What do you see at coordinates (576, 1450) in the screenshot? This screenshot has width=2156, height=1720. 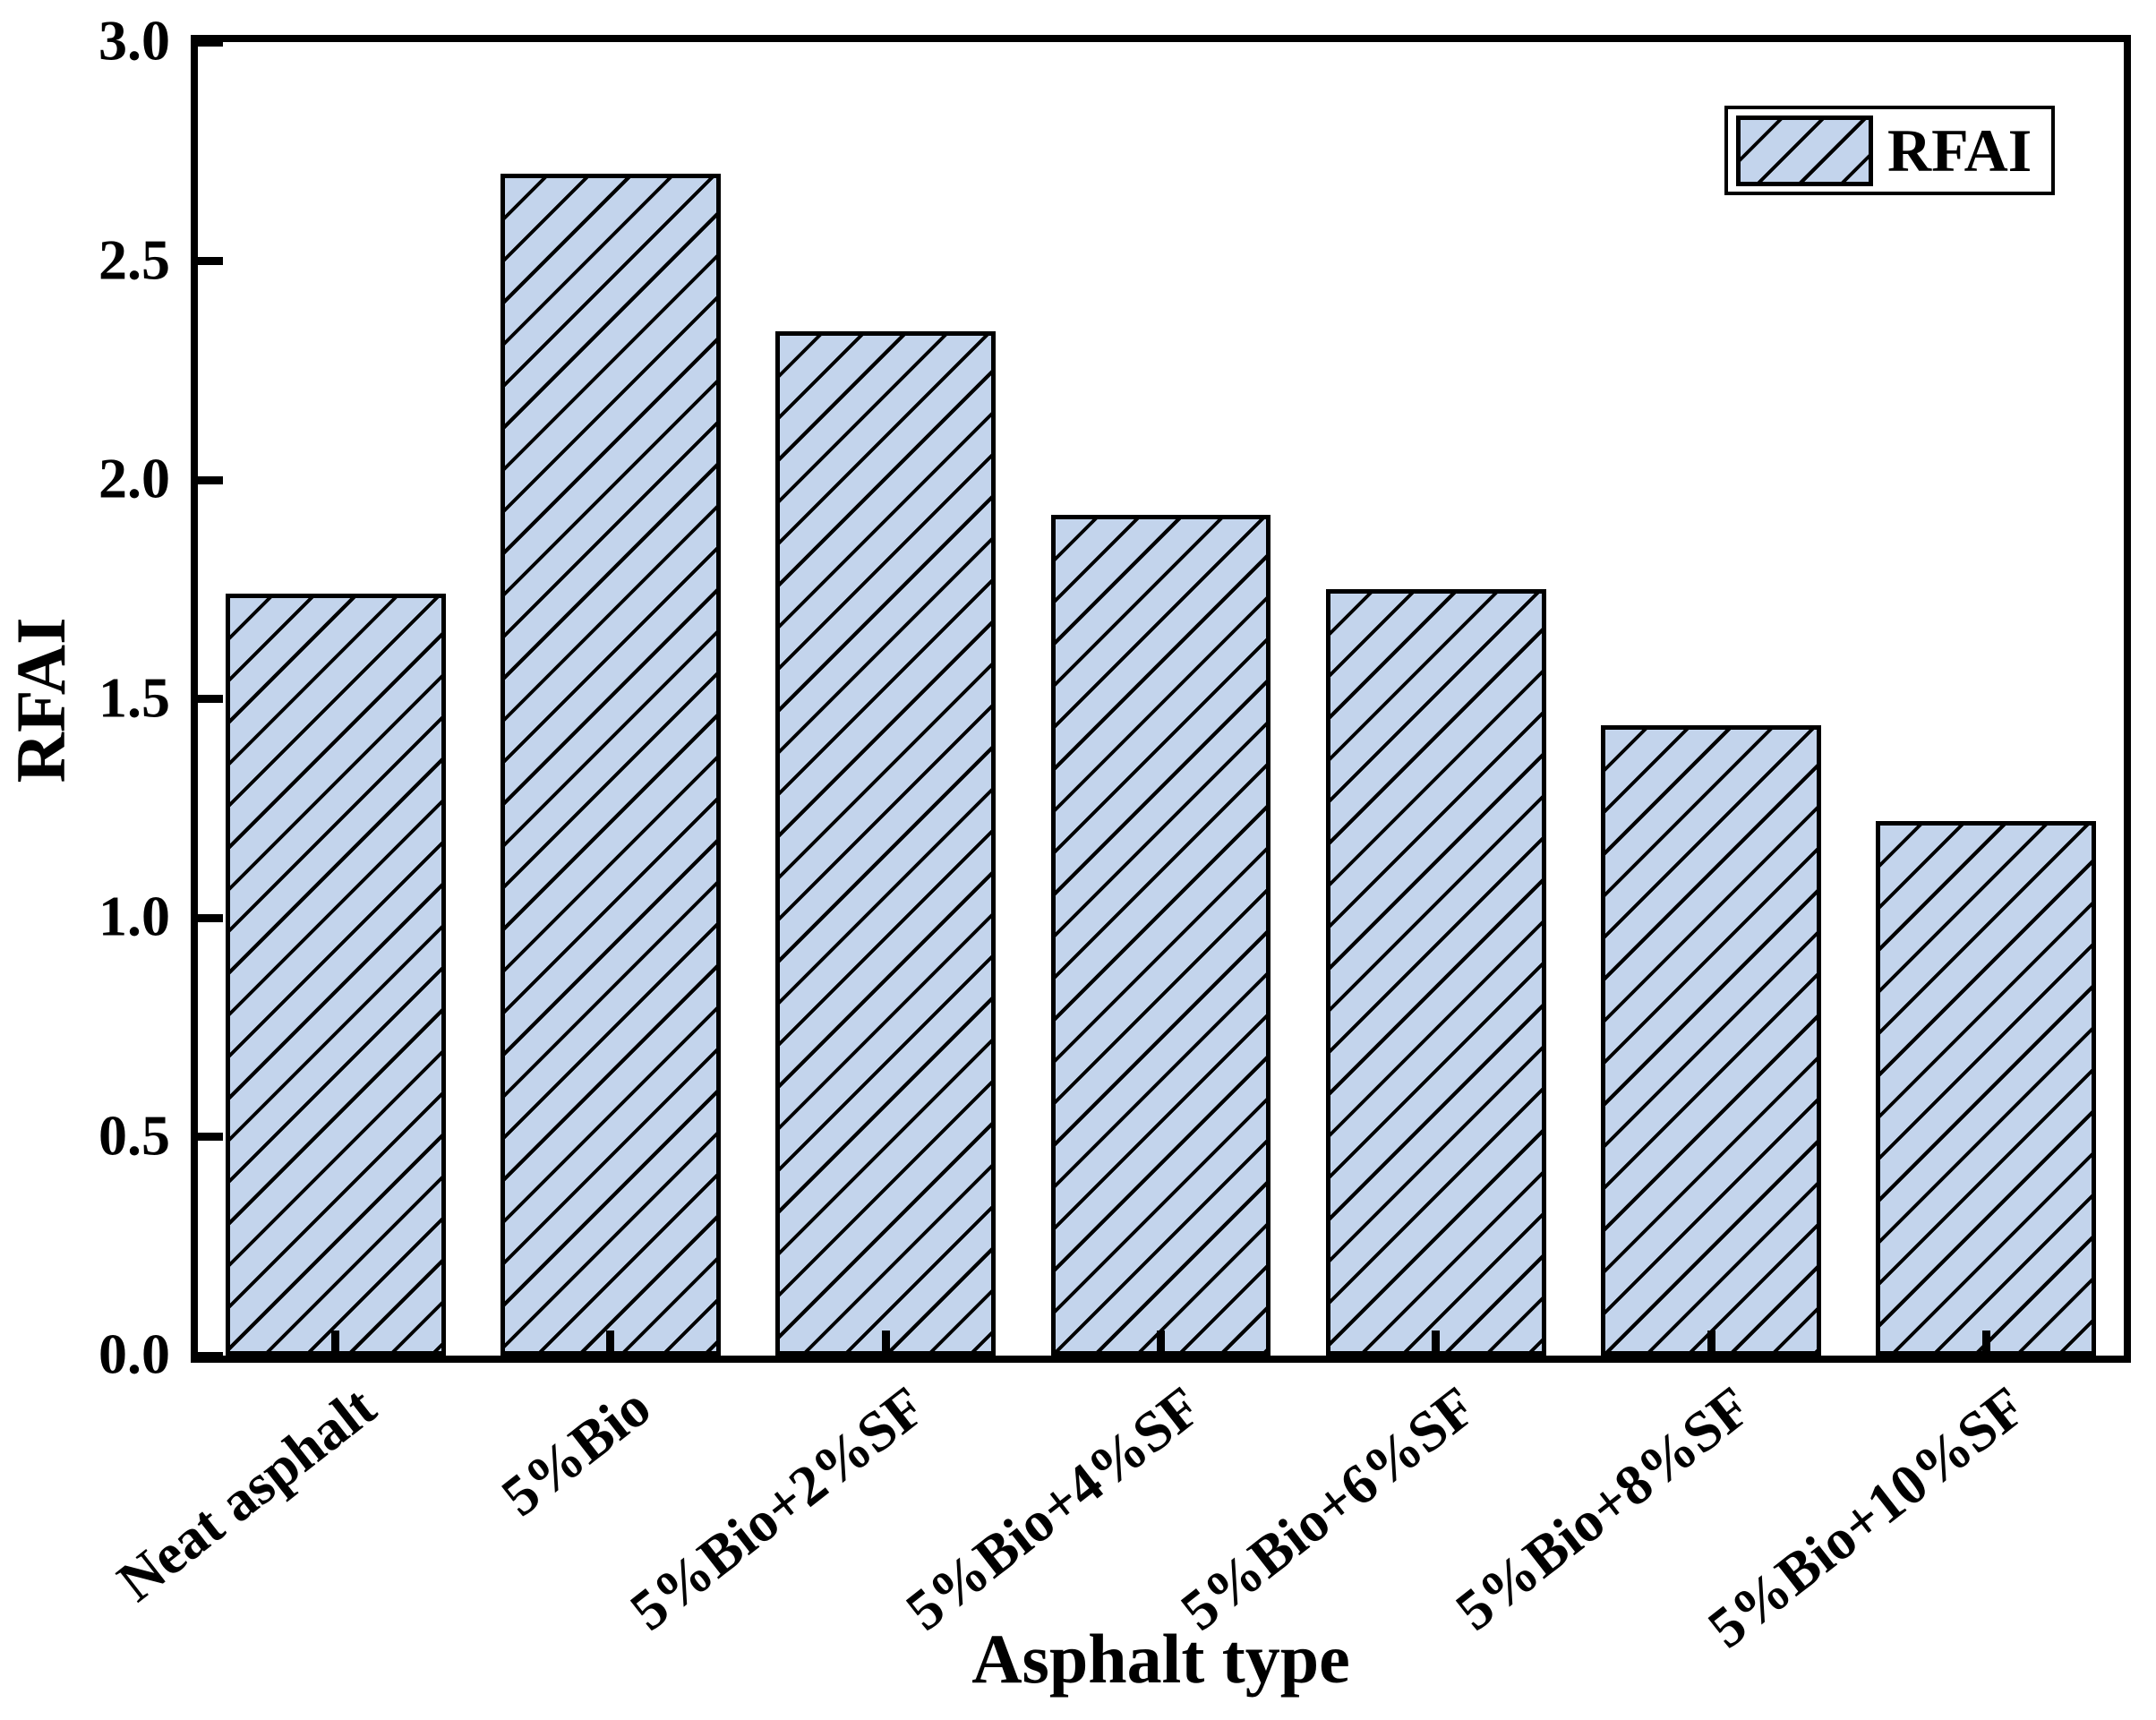 I see `x-tick-label: 5%Bio` at bounding box center [576, 1450].